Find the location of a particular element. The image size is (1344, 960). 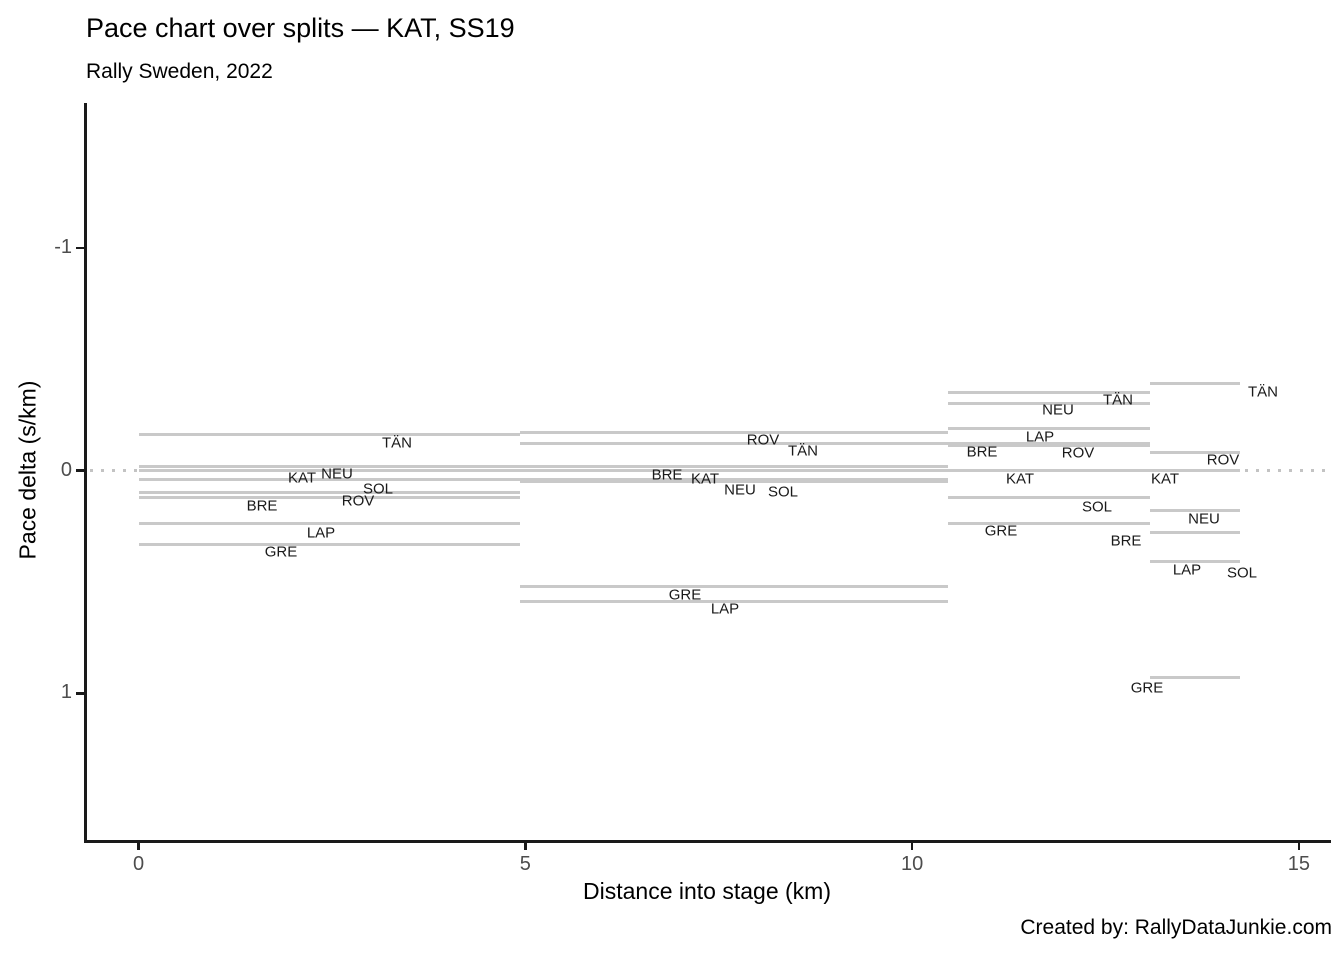

driver-label-rov-split1: ROV is located at coordinates (358, 501).